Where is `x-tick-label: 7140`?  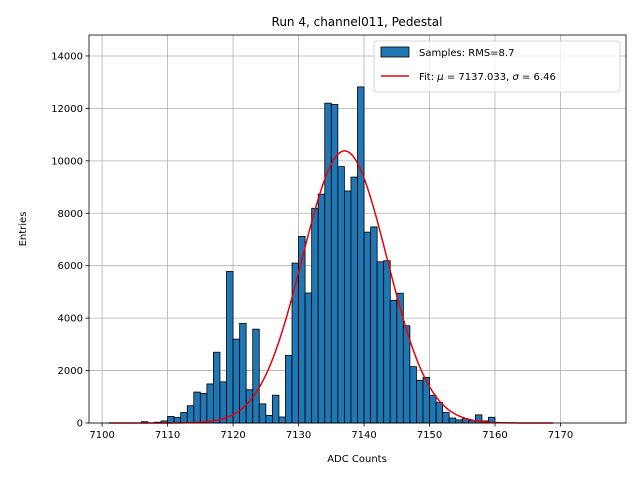
x-tick-label: 7140 is located at coordinates (363, 435).